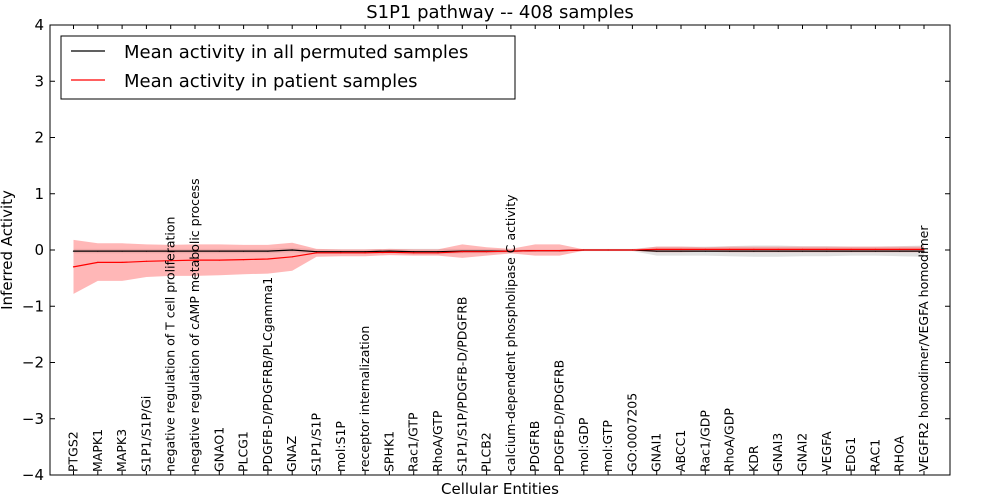  Describe the element at coordinates (656, 452) in the screenshot. I see `x-tick-label: GNAI1` at that location.